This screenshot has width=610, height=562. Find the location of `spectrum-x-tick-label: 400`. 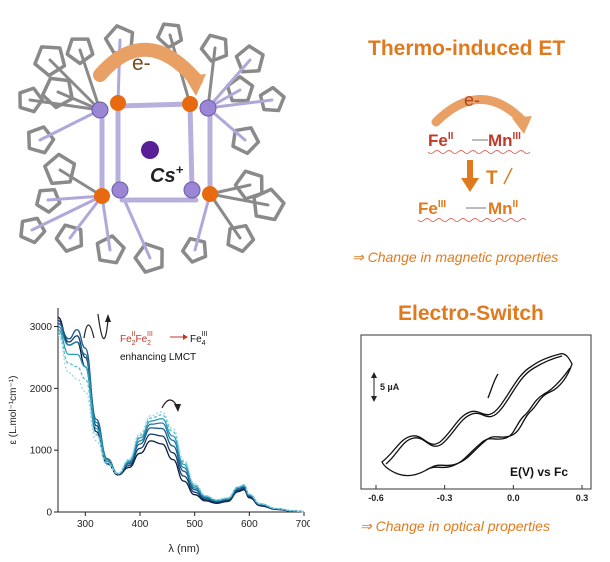

spectrum-x-tick-label: 400 is located at coordinates (140, 524).